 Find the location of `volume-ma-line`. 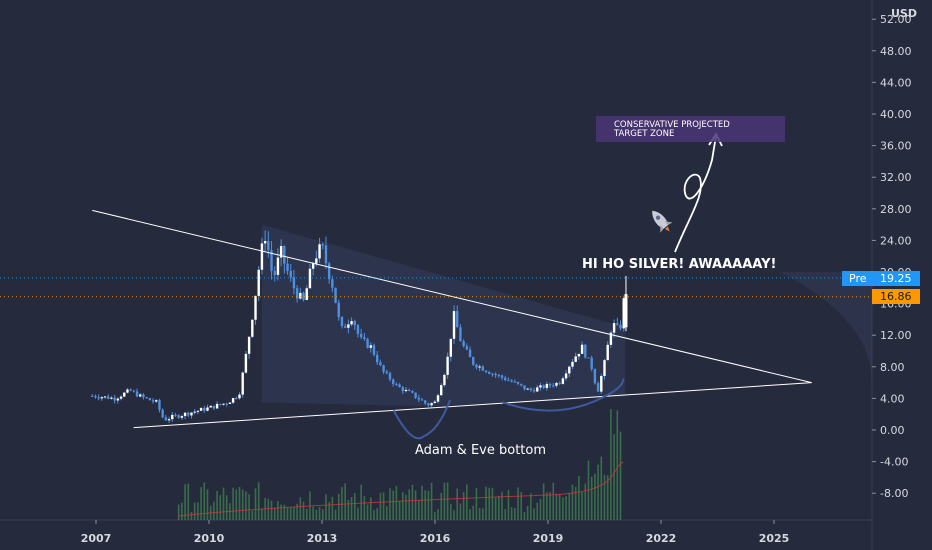

volume-ma-line is located at coordinates (401, 489).